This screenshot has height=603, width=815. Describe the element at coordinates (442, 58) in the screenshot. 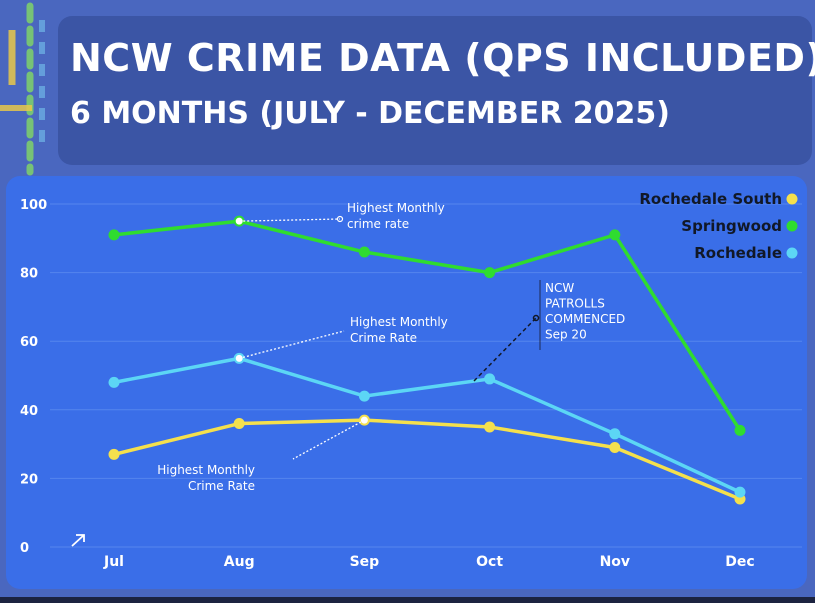

I see `page-title: NCW CRIME DATA (QPS INCLUDED)` at that location.